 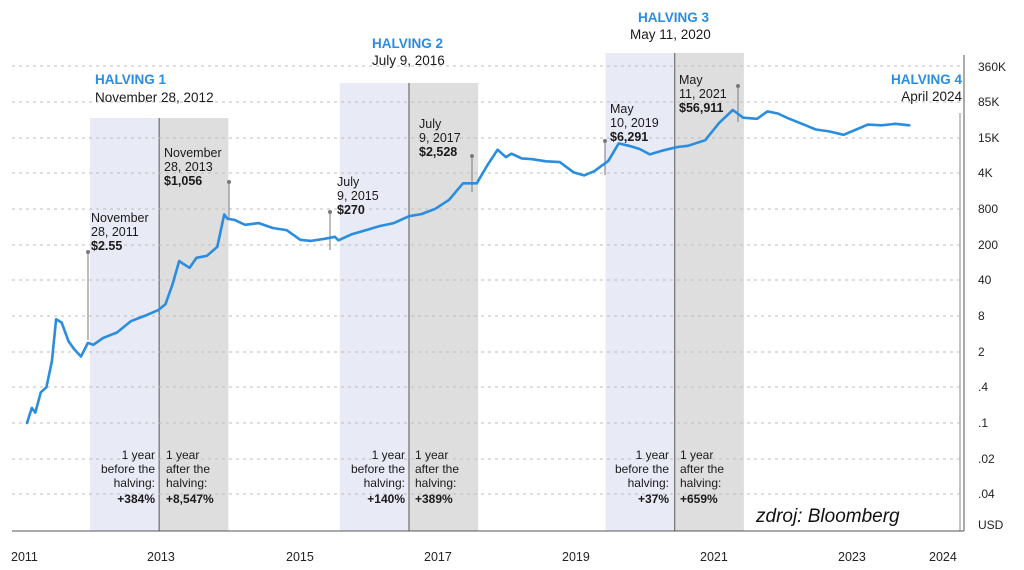 What do you see at coordinates (408, 60) in the screenshot?
I see `halving-2-date: July 9, 2016` at bounding box center [408, 60].